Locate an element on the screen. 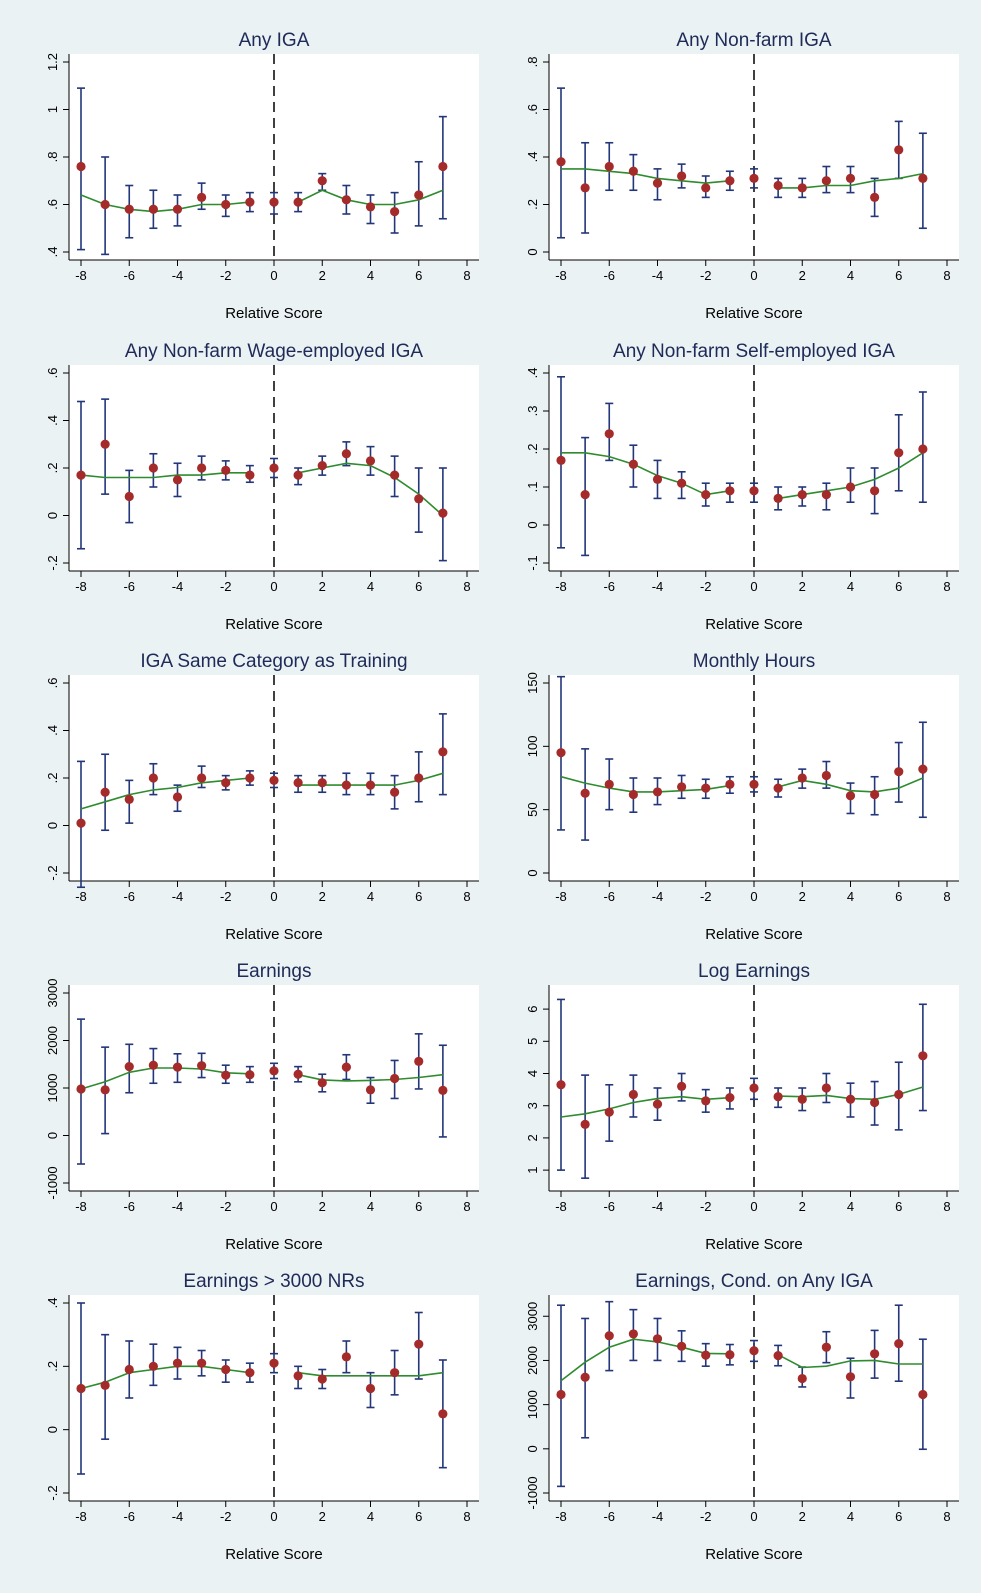 This screenshot has height=1593, width=981. y-tick-label: 1000 is located at coordinates (52, 1088).